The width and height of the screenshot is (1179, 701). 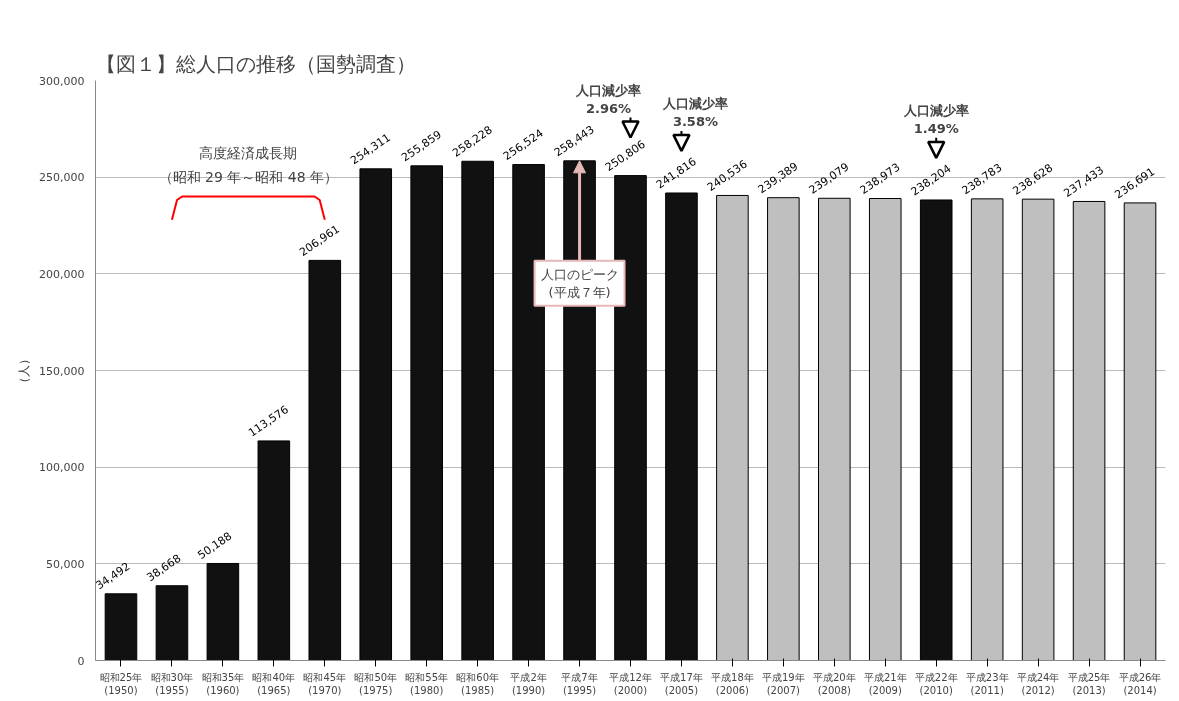 I want to click on x-tick-label: 昭和55年 (1980), so click(x=427, y=683).